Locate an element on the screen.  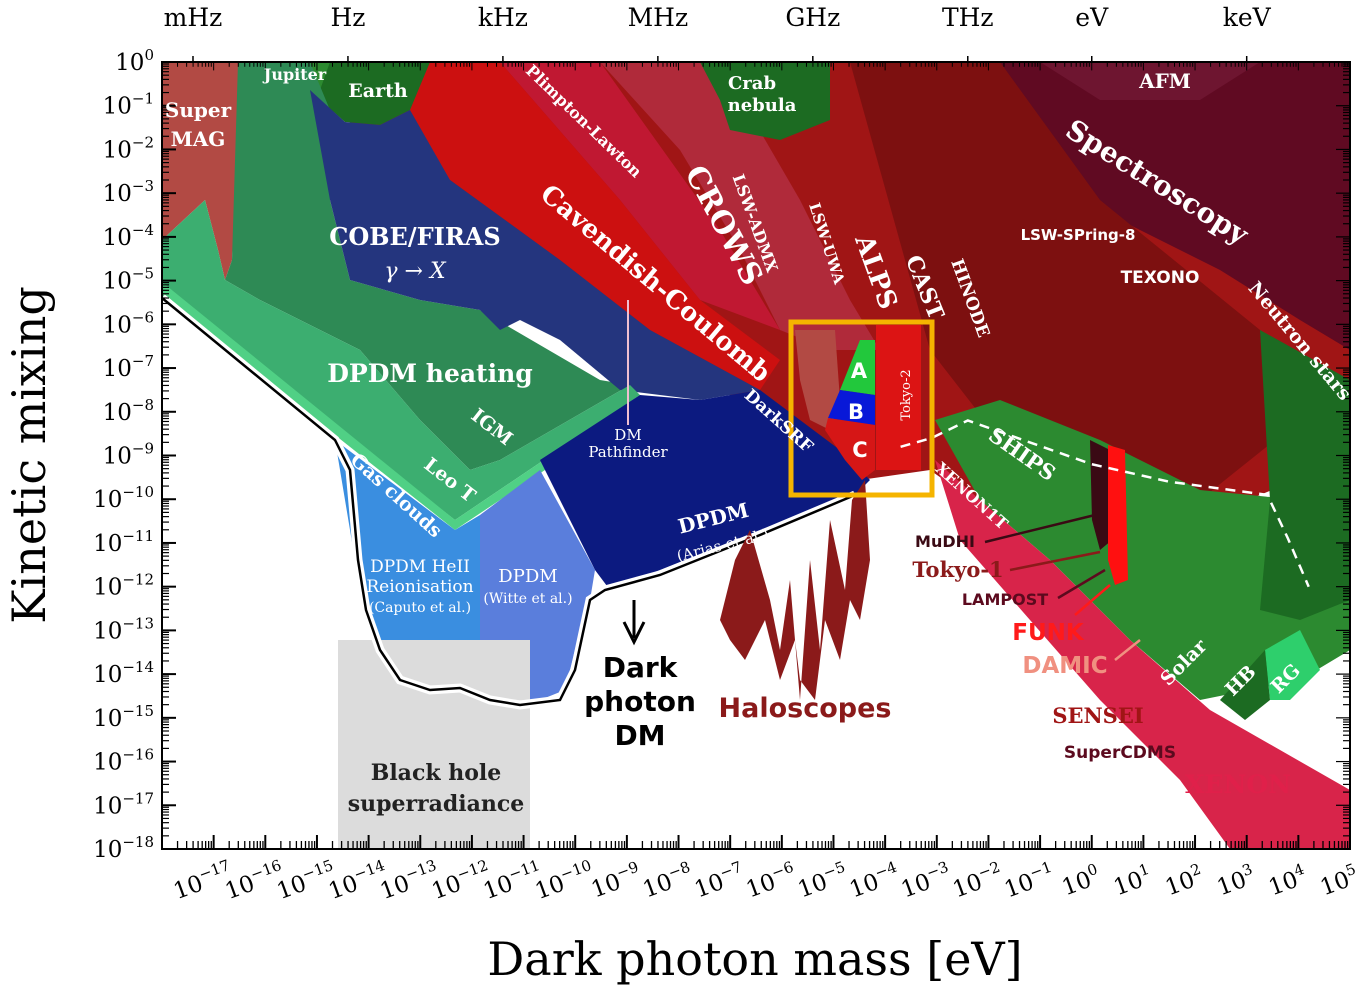
region-neutron-stars is located at coordinates (1305, 475).